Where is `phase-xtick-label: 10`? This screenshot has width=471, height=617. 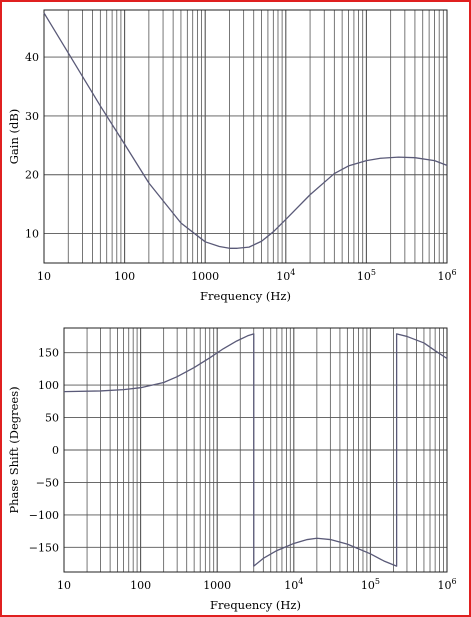
phase-xtick-label: 10 is located at coordinates (64, 585).